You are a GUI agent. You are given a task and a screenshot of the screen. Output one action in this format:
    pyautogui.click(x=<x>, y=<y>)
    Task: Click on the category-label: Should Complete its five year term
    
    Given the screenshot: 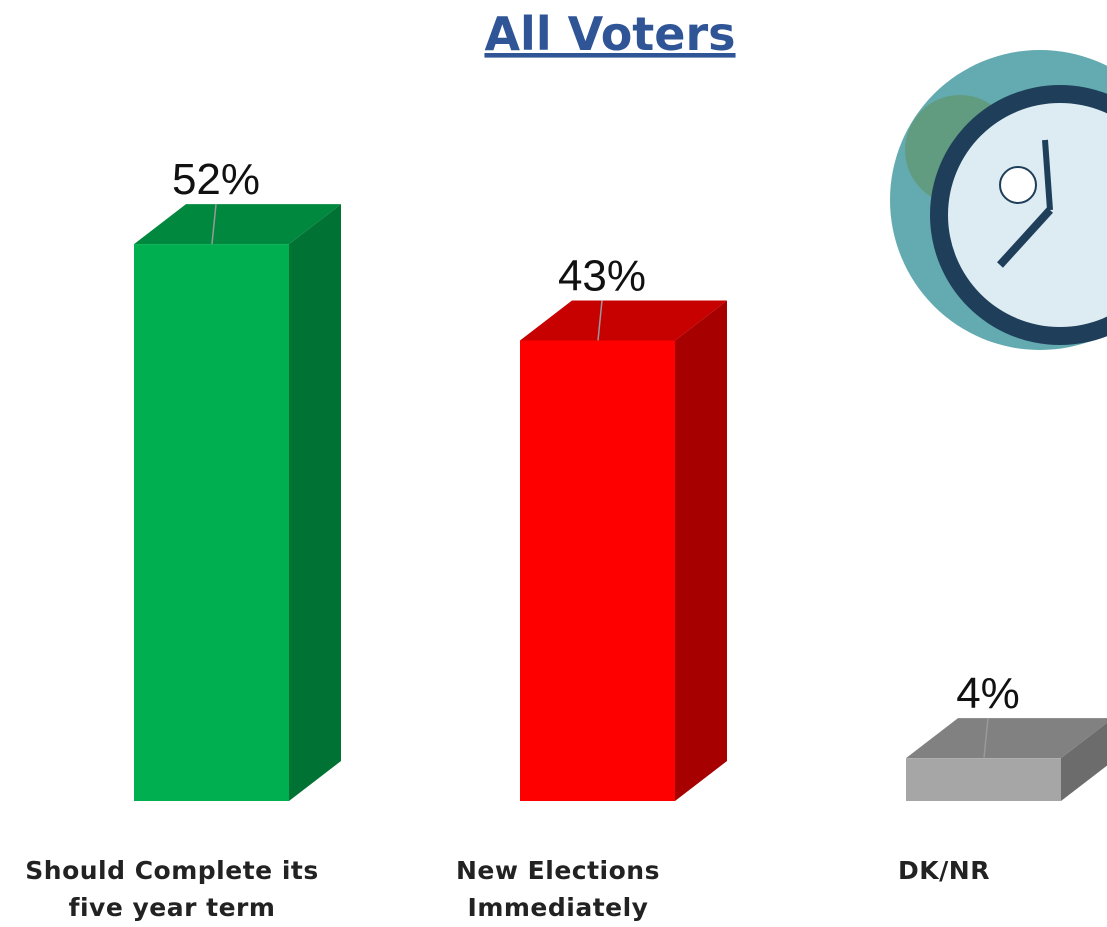 What is the action you would take?
    pyautogui.click(x=172, y=889)
    